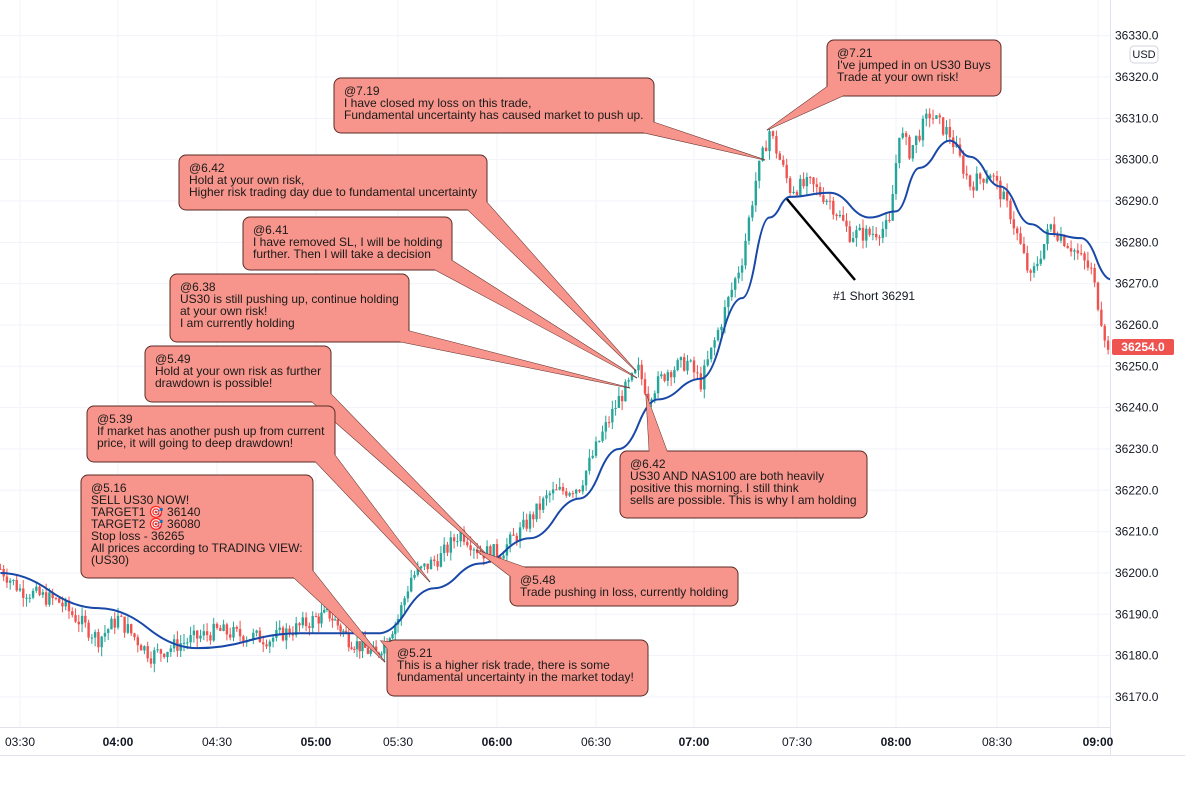 This screenshot has width=1185, height=791. What do you see at coordinates (538, 580) in the screenshot?
I see `callout-timestamp: @5.48` at bounding box center [538, 580].